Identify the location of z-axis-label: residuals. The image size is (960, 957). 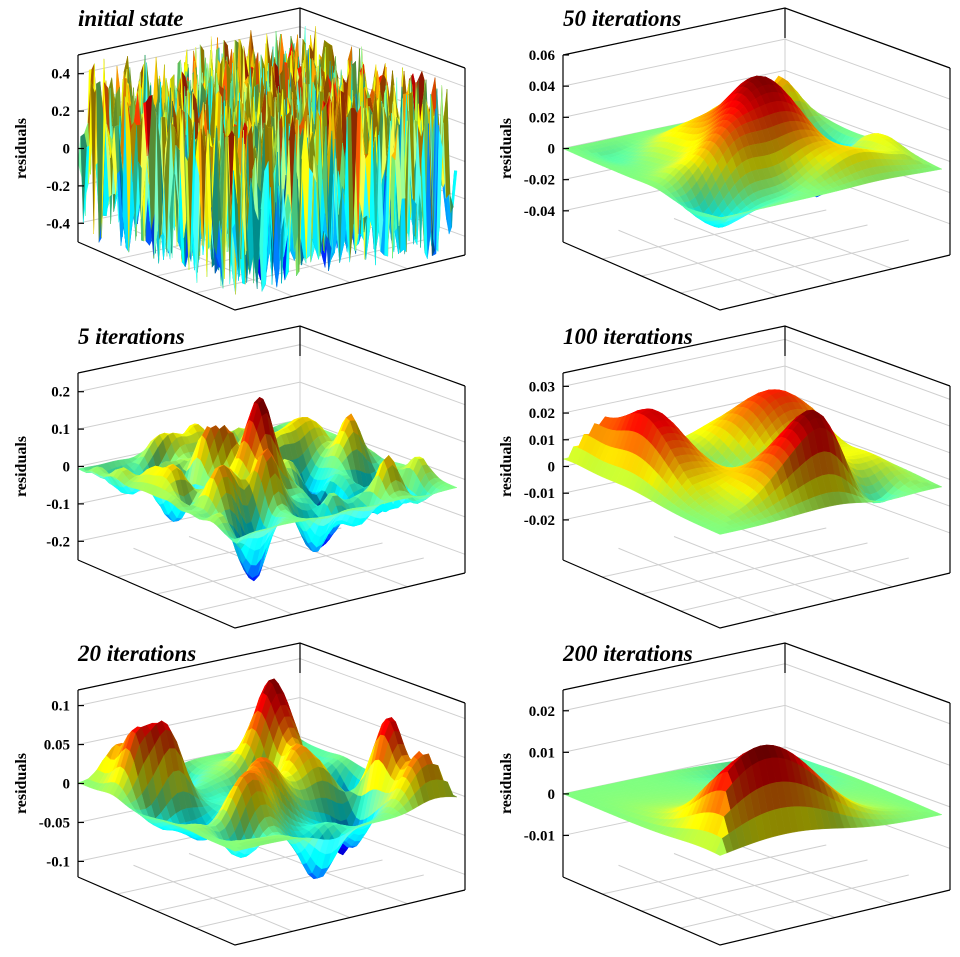
(21, 148).